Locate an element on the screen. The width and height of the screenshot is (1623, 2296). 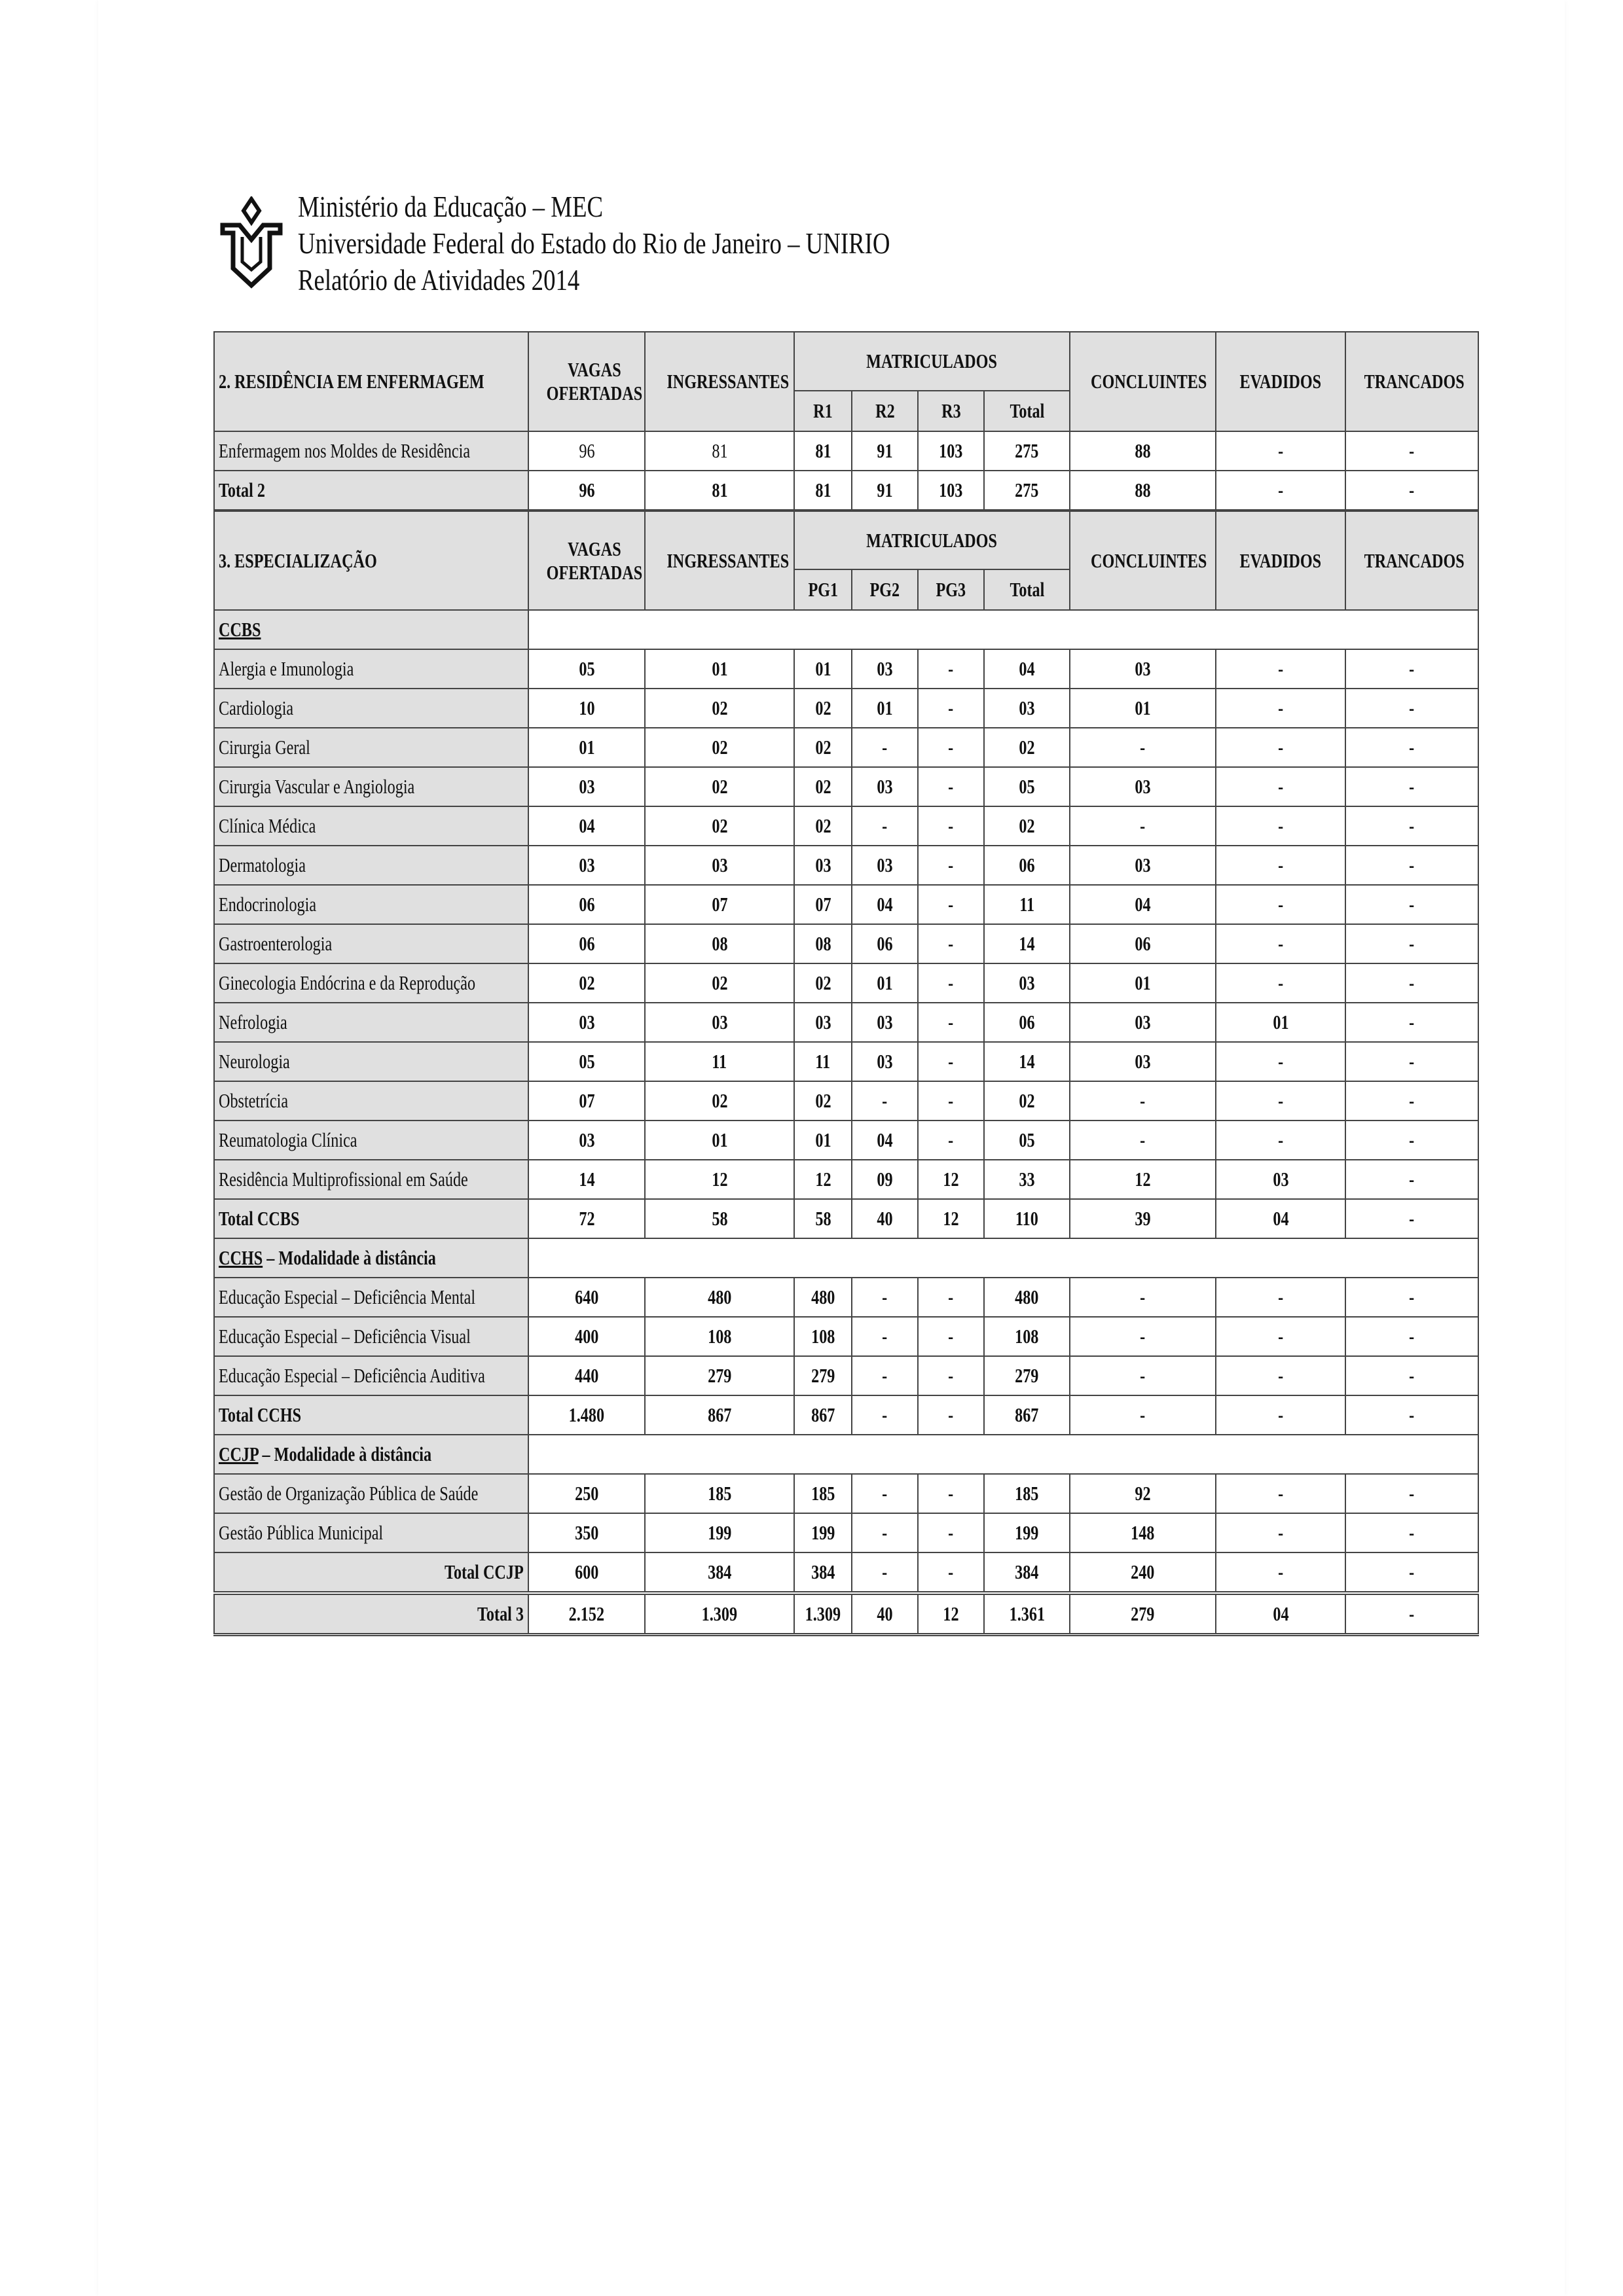
value-cell-text: 08 is located at coordinates (822, 943).